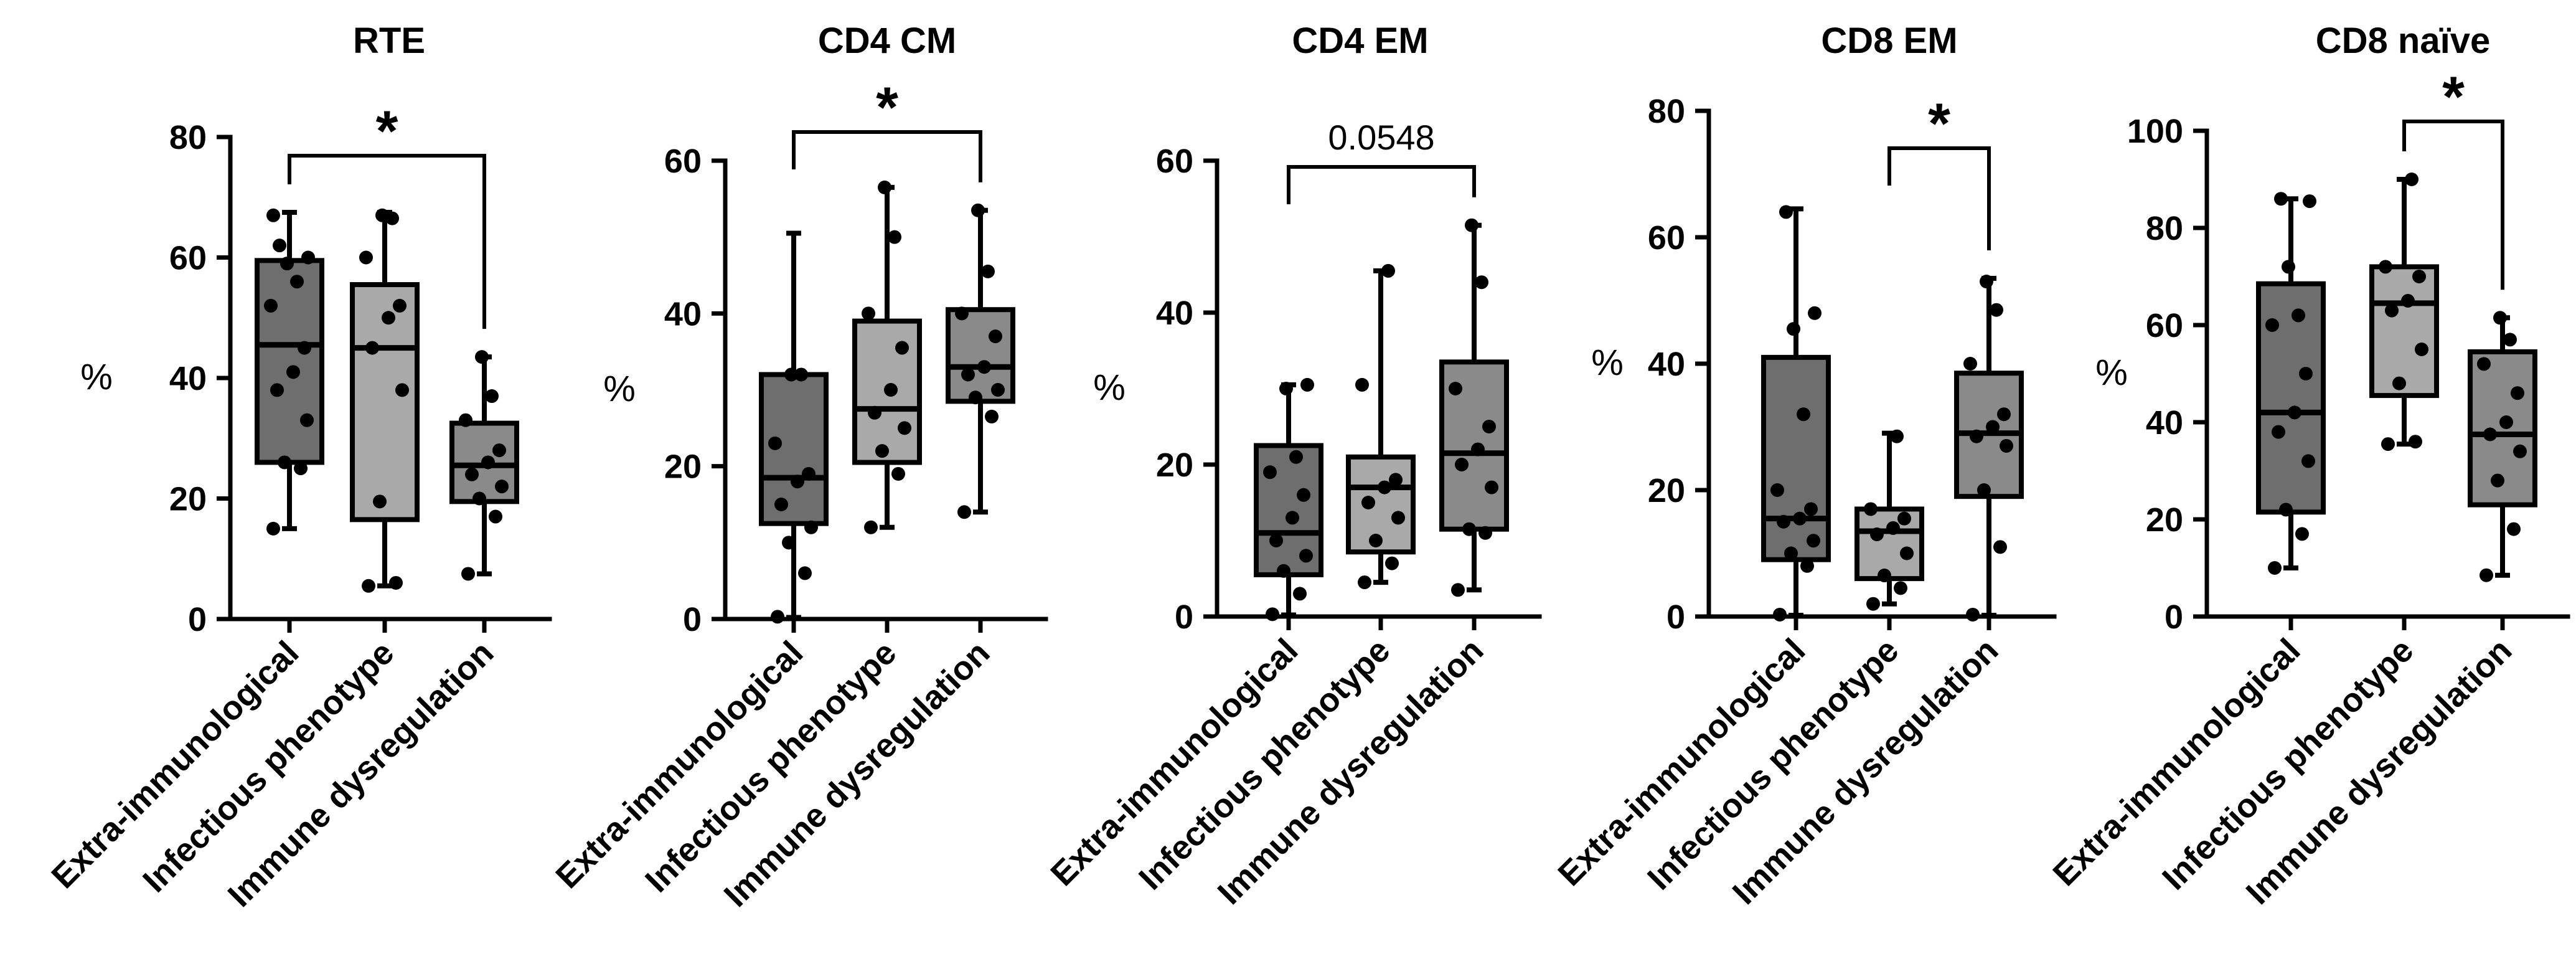  Describe the element at coordinates (1360, 41) in the screenshot. I see `chart-title: CD4 EM` at that location.